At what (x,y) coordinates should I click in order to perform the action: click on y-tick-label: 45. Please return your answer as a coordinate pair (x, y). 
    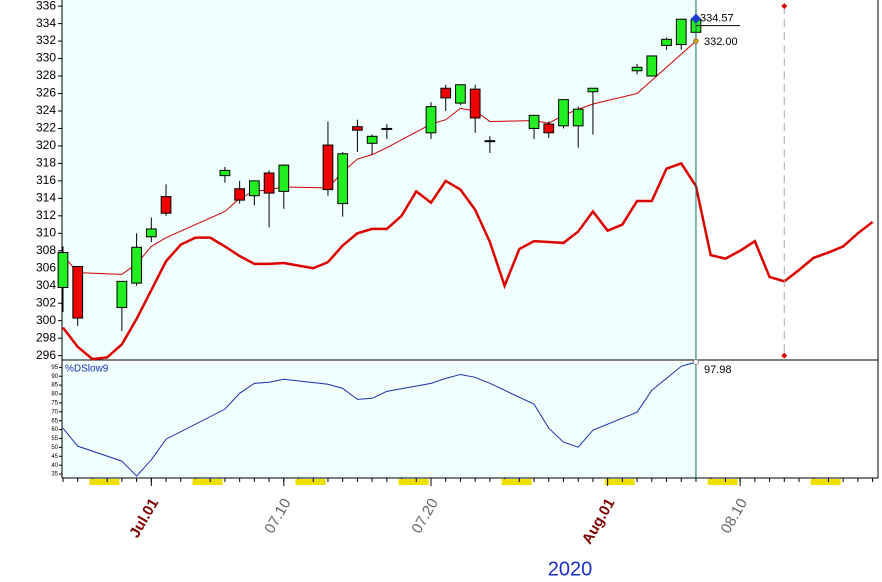
    Looking at the image, I should click on (54, 457).